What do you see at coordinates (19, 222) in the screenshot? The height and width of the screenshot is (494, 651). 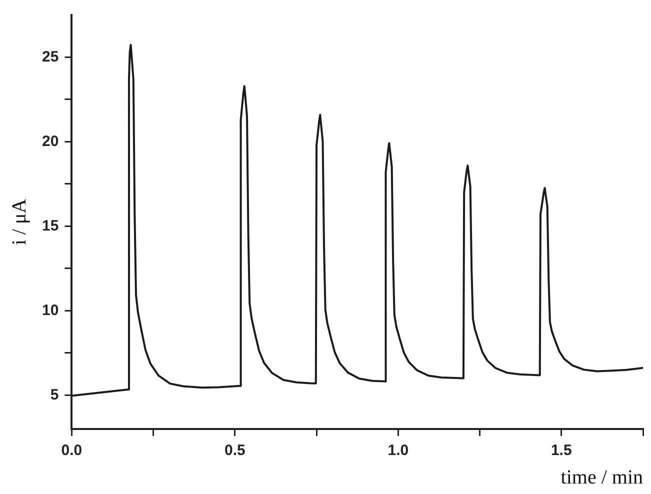 I see `y-axis-title: i / μA` at bounding box center [19, 222].